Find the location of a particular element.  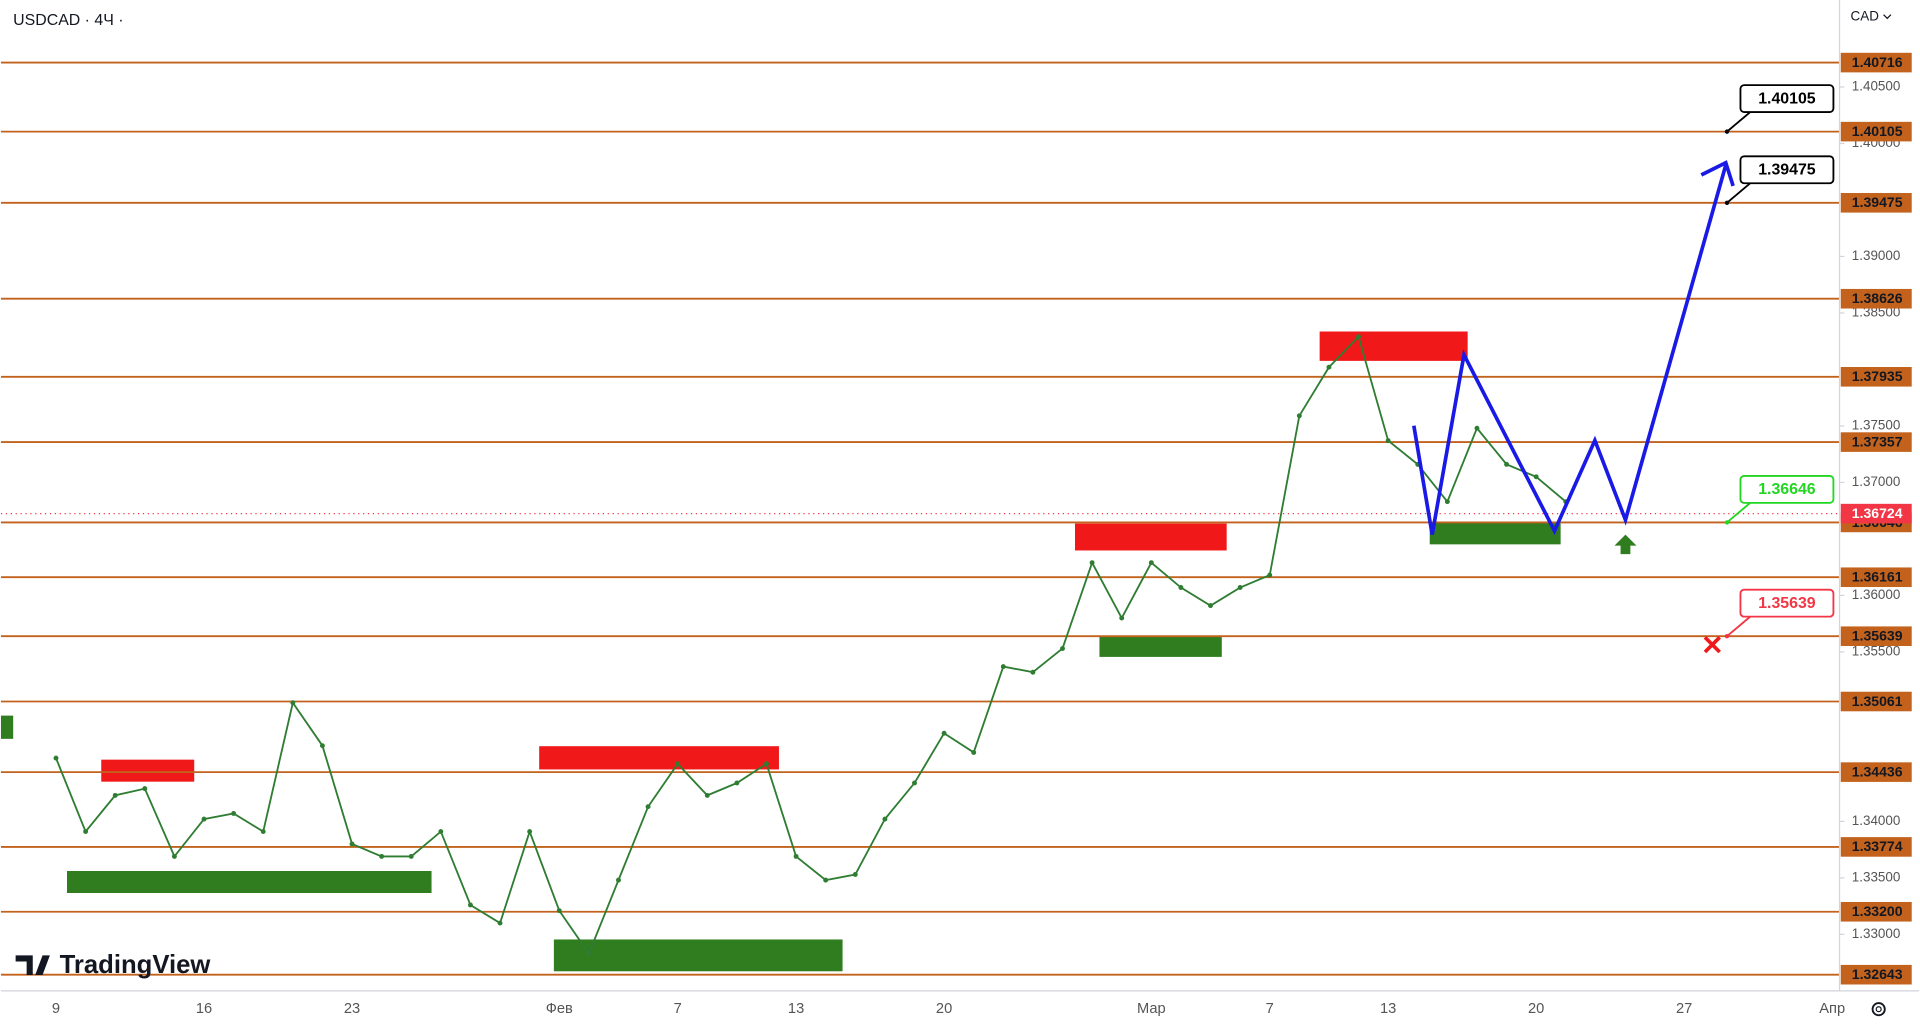

level-tag-label: 1.40716 is located at coordinates (1877, 62).